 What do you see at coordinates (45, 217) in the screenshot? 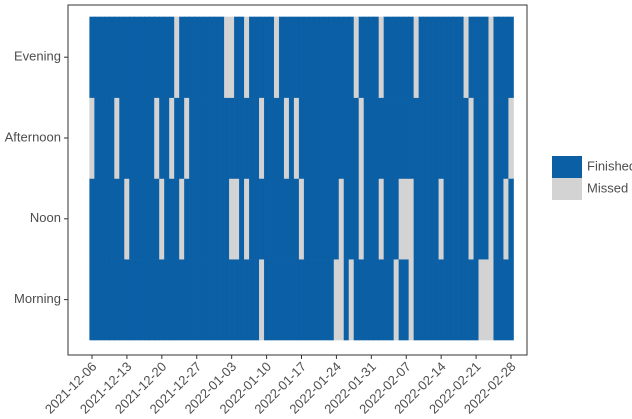
I see `y-tick-label: Noon` at bounding box center [45, 217].